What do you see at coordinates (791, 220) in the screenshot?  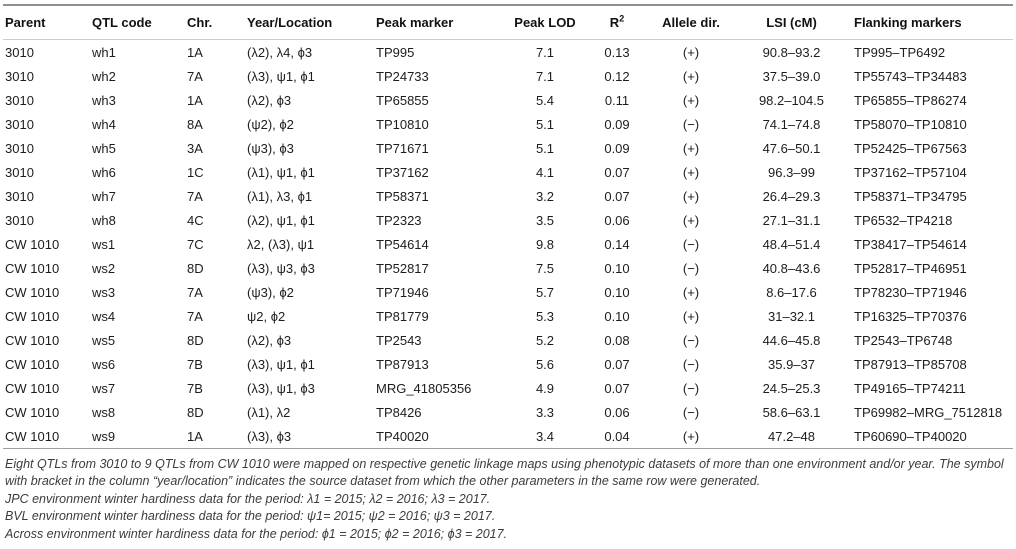 I see `cell-lsi: 27.1–31.1` at bounding box center [791, 220].